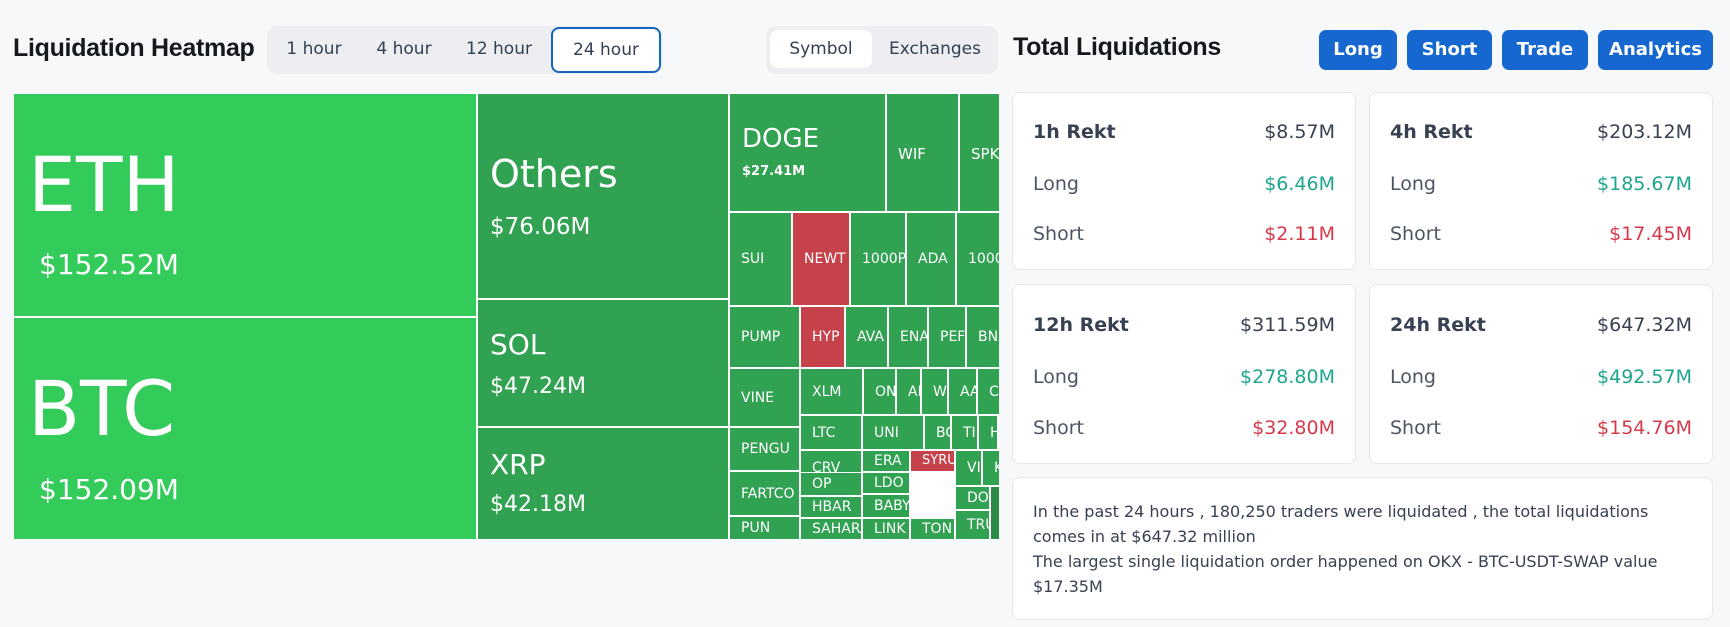 This screenshot has width=1730, height=627. Describe the element at coordinates (938, 460) in the screenshot. I see `tile-symbol: SYRU` at that location.